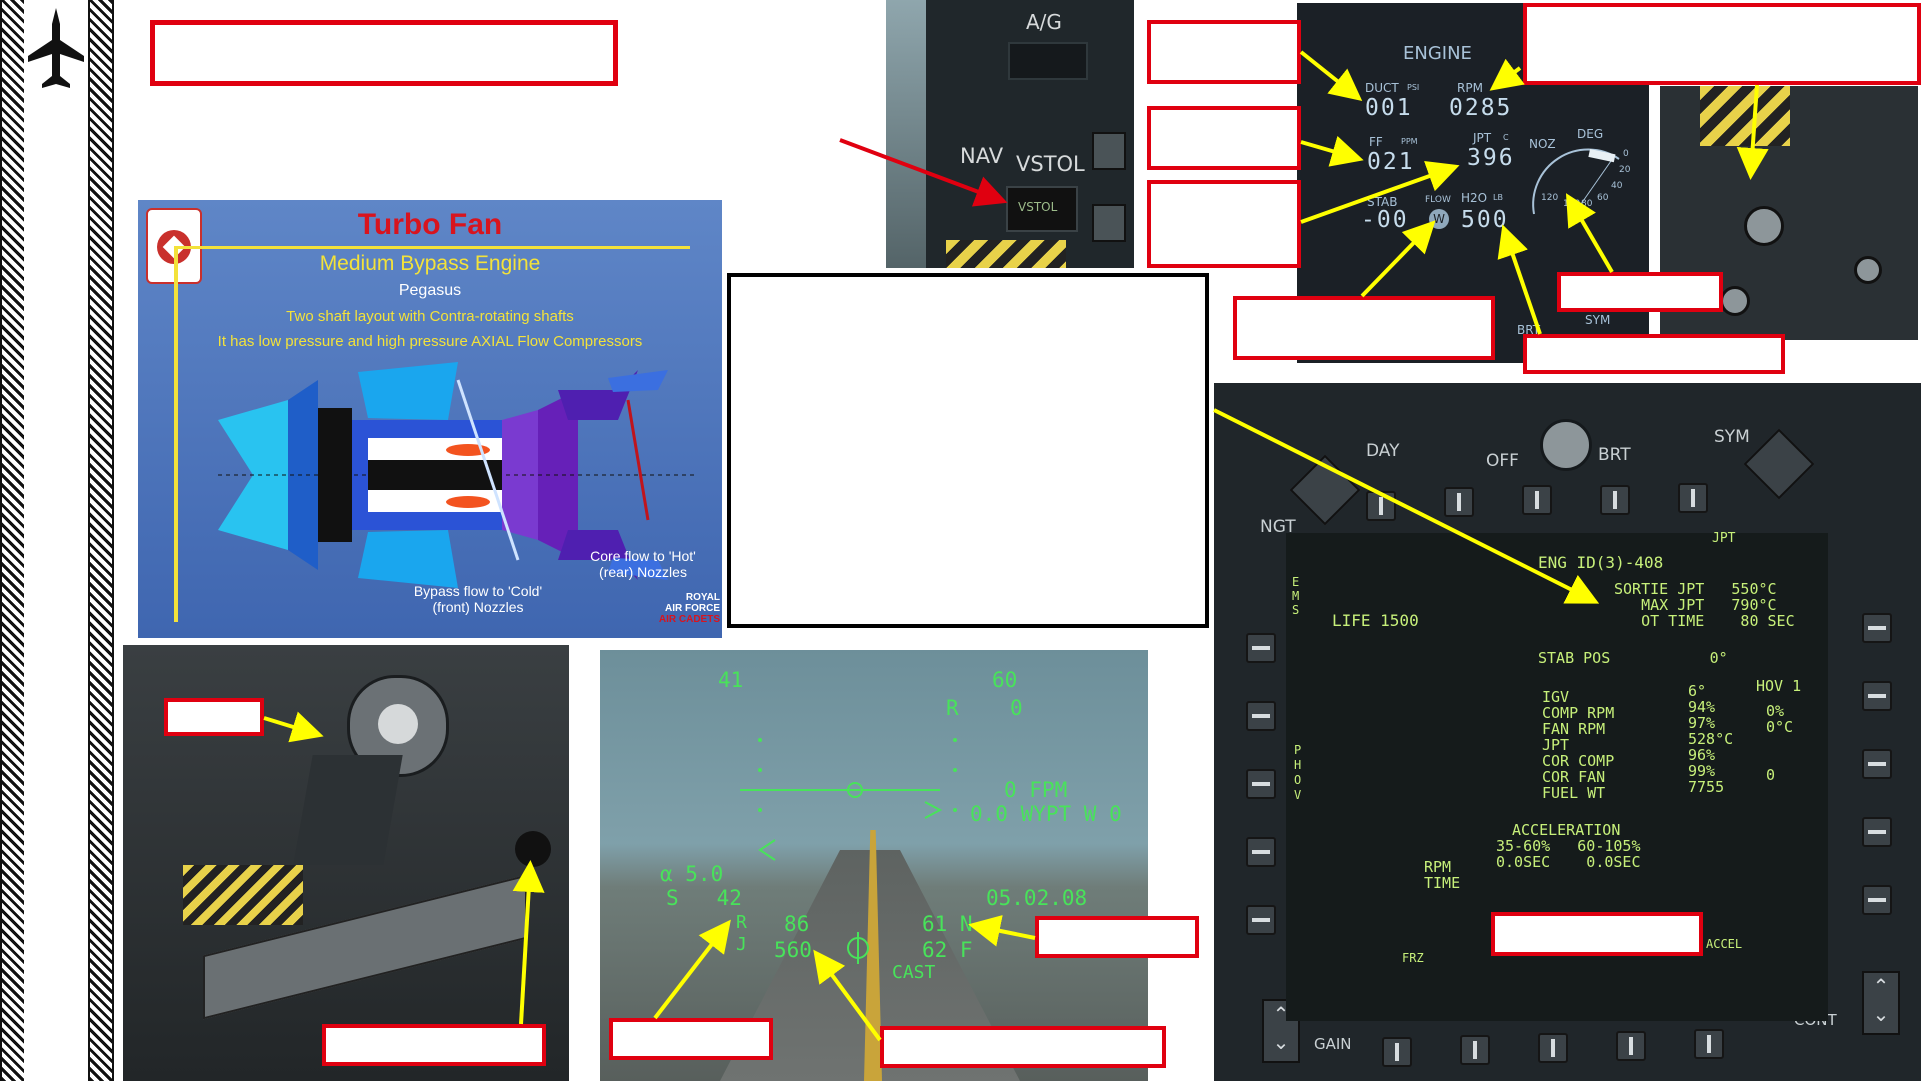 Image resolution: width=1921 pixels, height=1081 pixels. Describe the element at coordinates (1010, 134) in the screenshot. I see `master-mode-panel: A/G NAV VSTOL VSTOL` at that location.